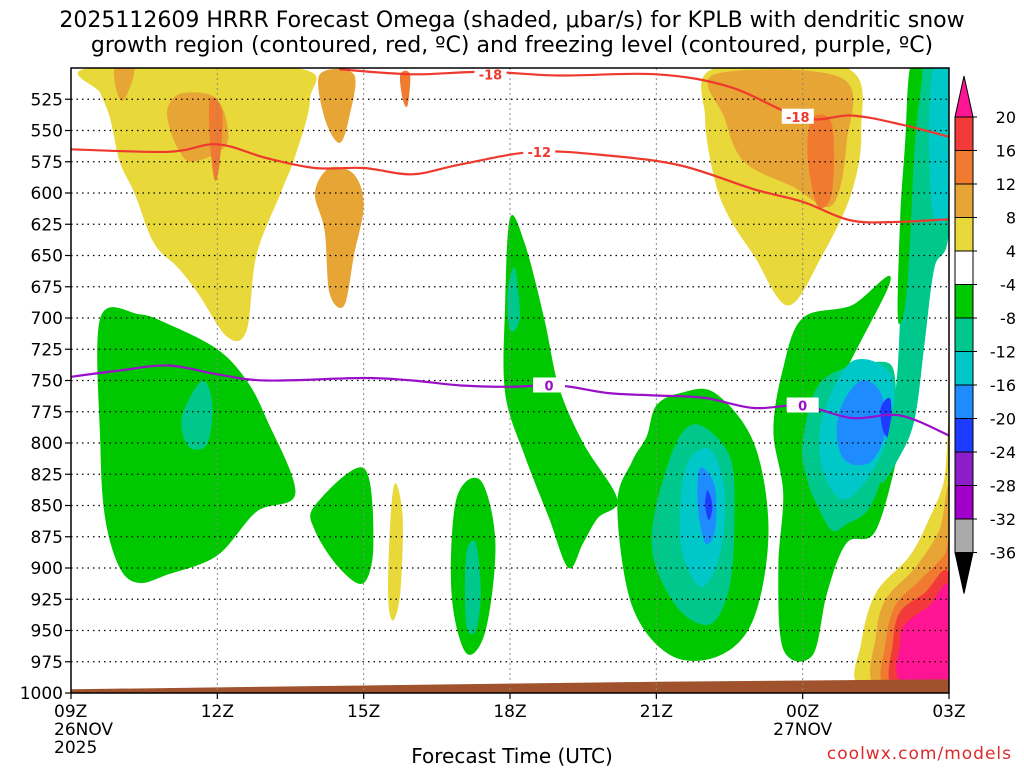 The height and width of the screenshot is (768, 1024). I want to click on ytick-label-675: 675, so click(47, 288).